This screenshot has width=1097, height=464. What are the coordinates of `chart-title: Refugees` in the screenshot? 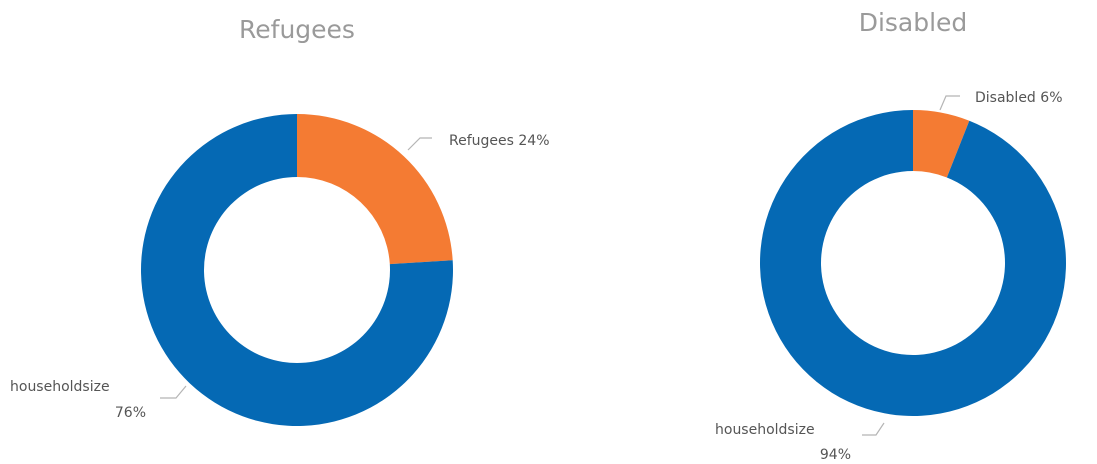 It's located at (297, 29).